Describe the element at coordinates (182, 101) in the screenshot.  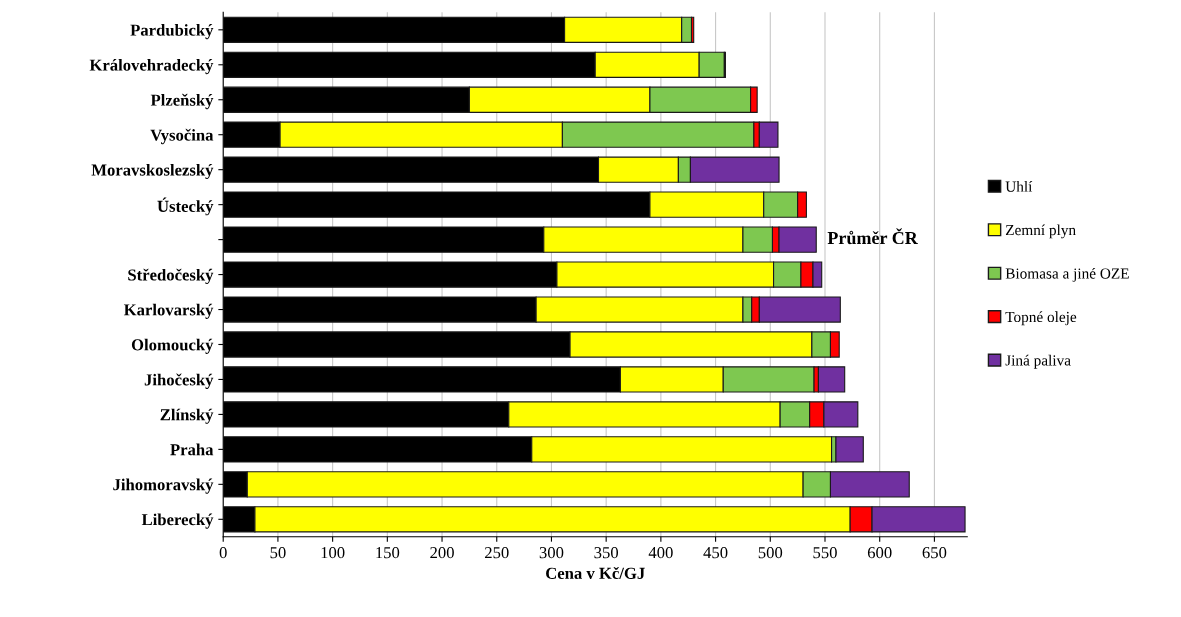
I see `y-tick-label: Plzeňský` at that location.